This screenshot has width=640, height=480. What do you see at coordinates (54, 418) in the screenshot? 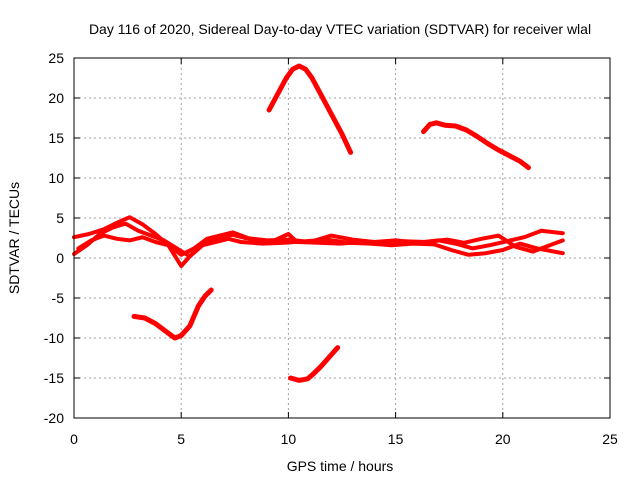
I see `y-tick-label: -20` at bounding box center [54, 418].